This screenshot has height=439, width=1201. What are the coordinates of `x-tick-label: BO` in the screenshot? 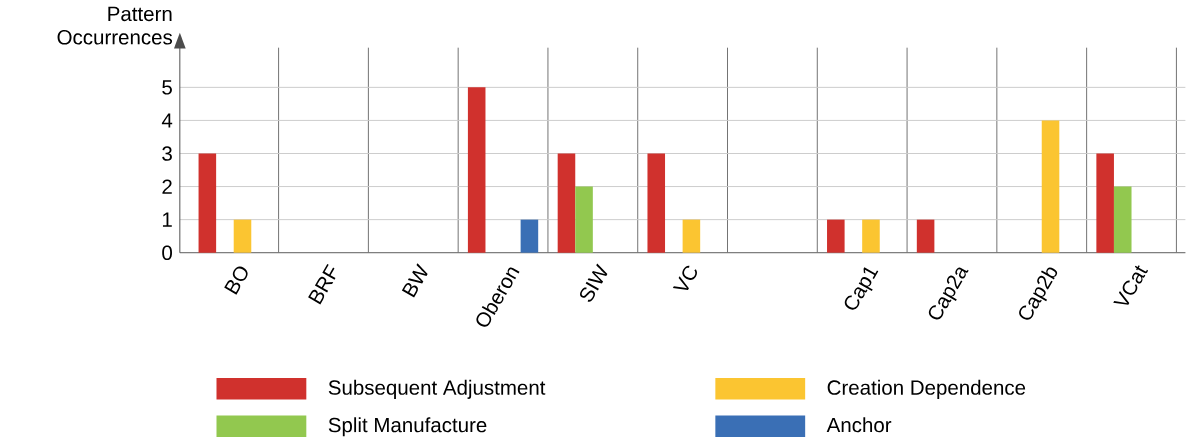 It's located at (236, 280).